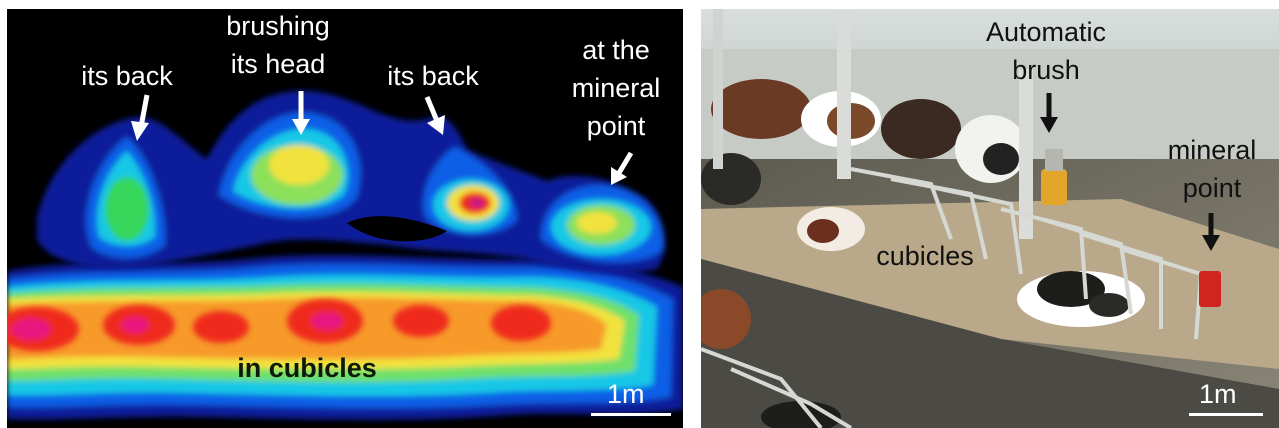 The height and width of the screenshot is (428, 1279). I want to click on dark-gap, so click(397, 229).